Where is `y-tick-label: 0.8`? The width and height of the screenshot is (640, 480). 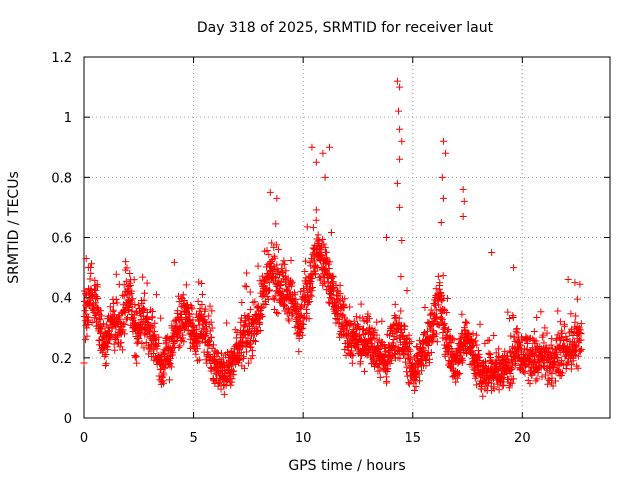
y-tick-label: 0.8 is located at coordinates (61, 178).